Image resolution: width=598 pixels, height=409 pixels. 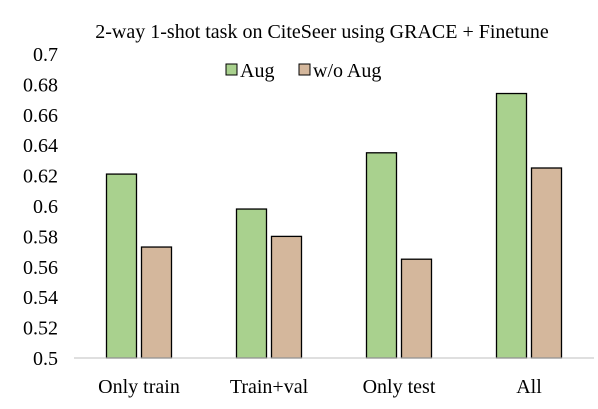 What do you see at coordinates (40, 146) in the screenshot?
I see `y-tick-label: 0.64` at bounding box center [40, 146].